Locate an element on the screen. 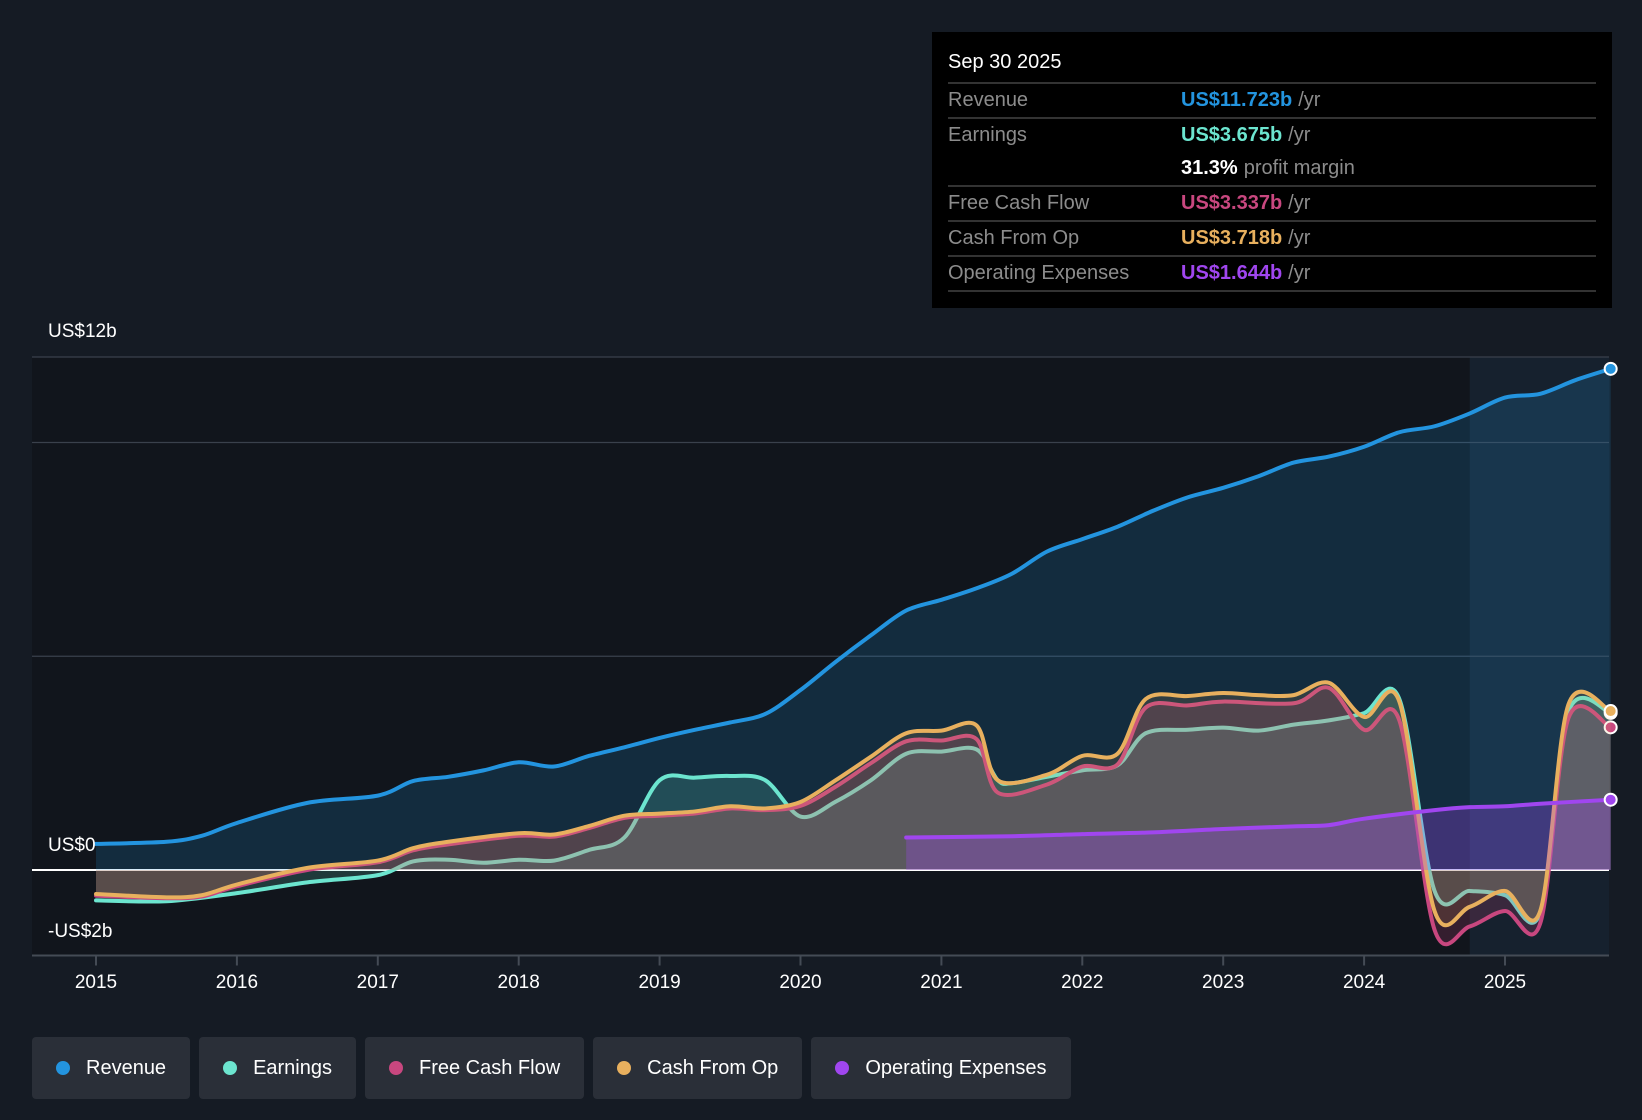  revenue-end-point is located at coordinates (1610, 368).